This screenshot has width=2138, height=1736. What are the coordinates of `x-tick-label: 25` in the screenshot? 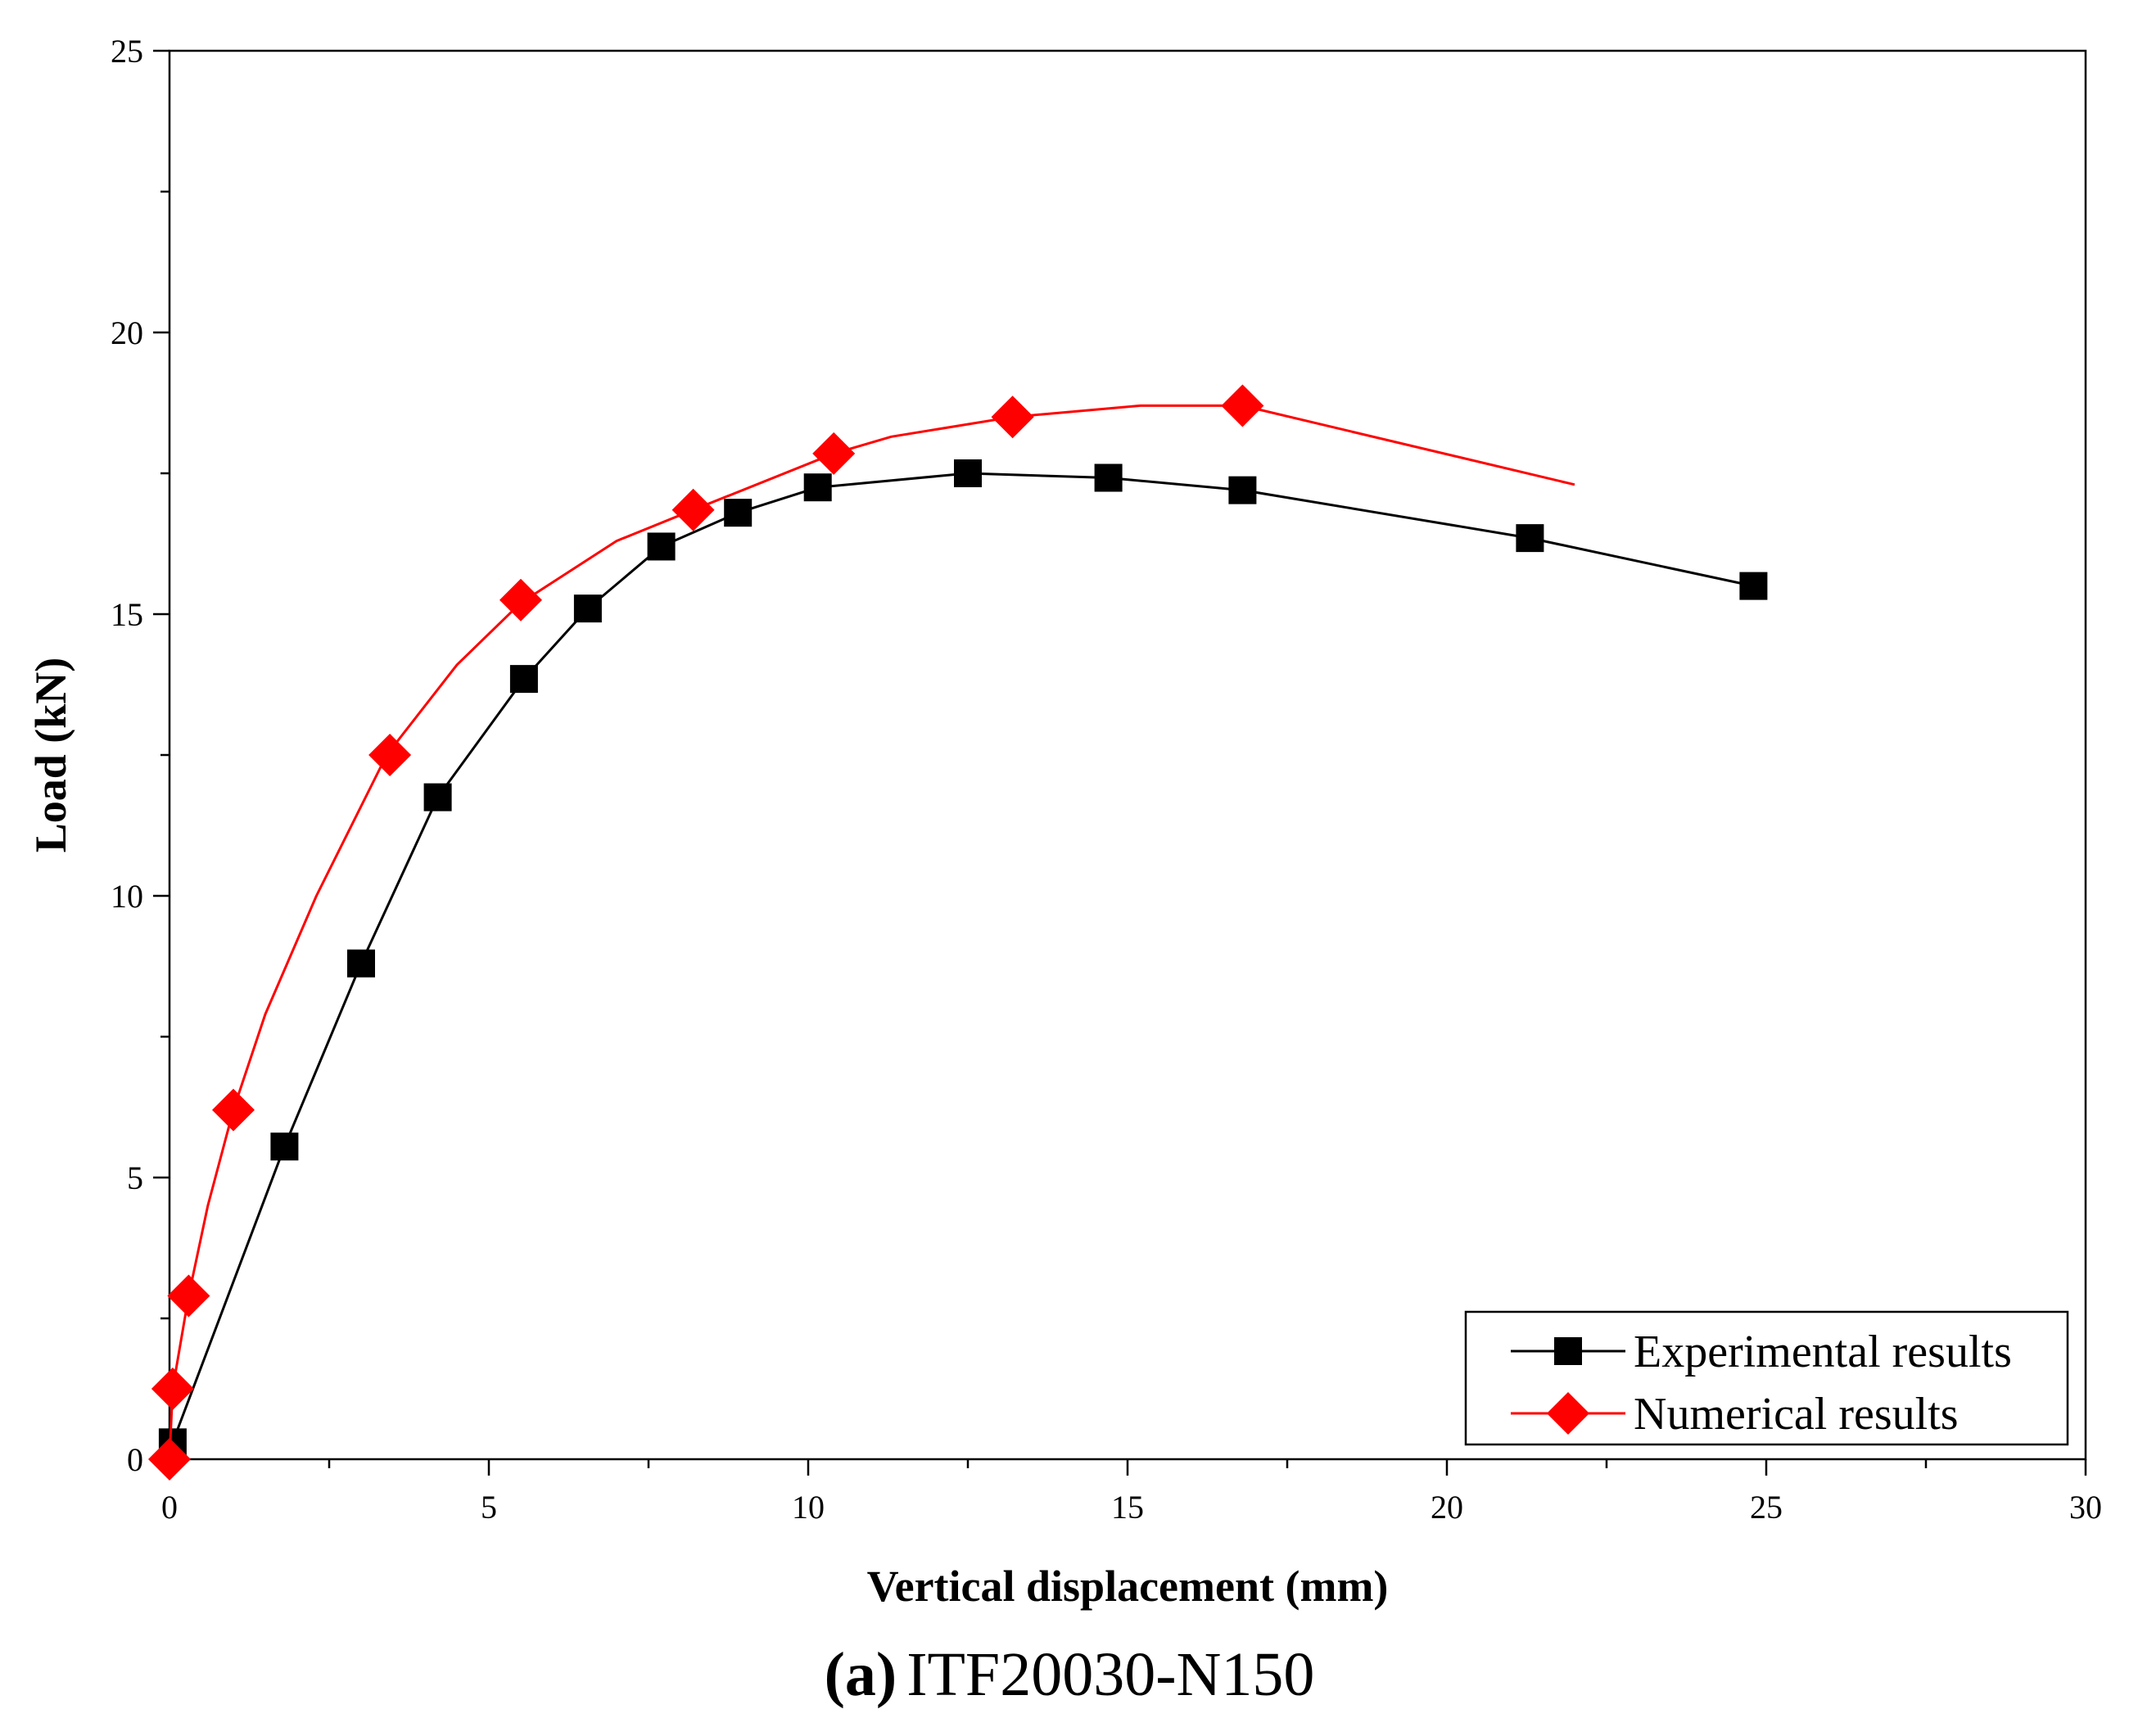 It's located at (1766, 1507).